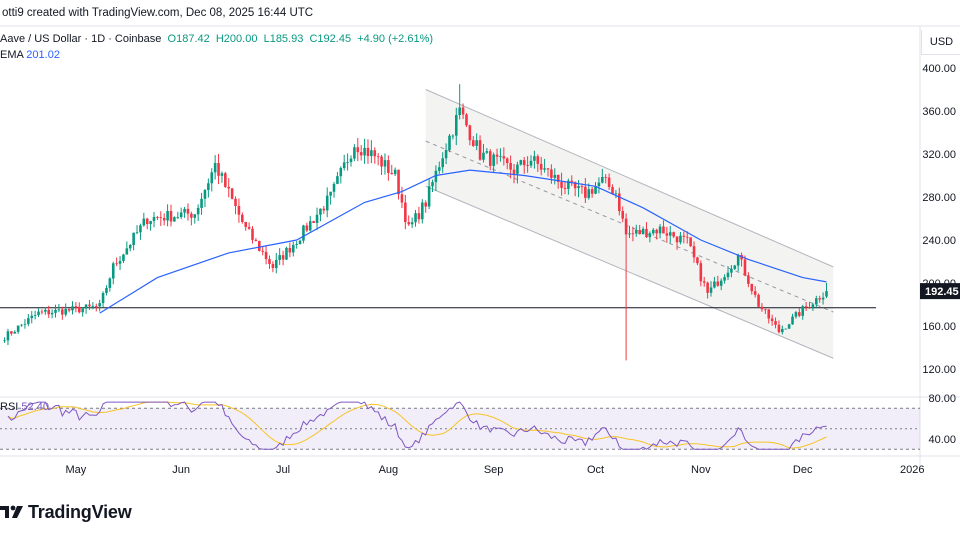  I want to click on ema-legend: EMA 201.02, so click(30, 55).